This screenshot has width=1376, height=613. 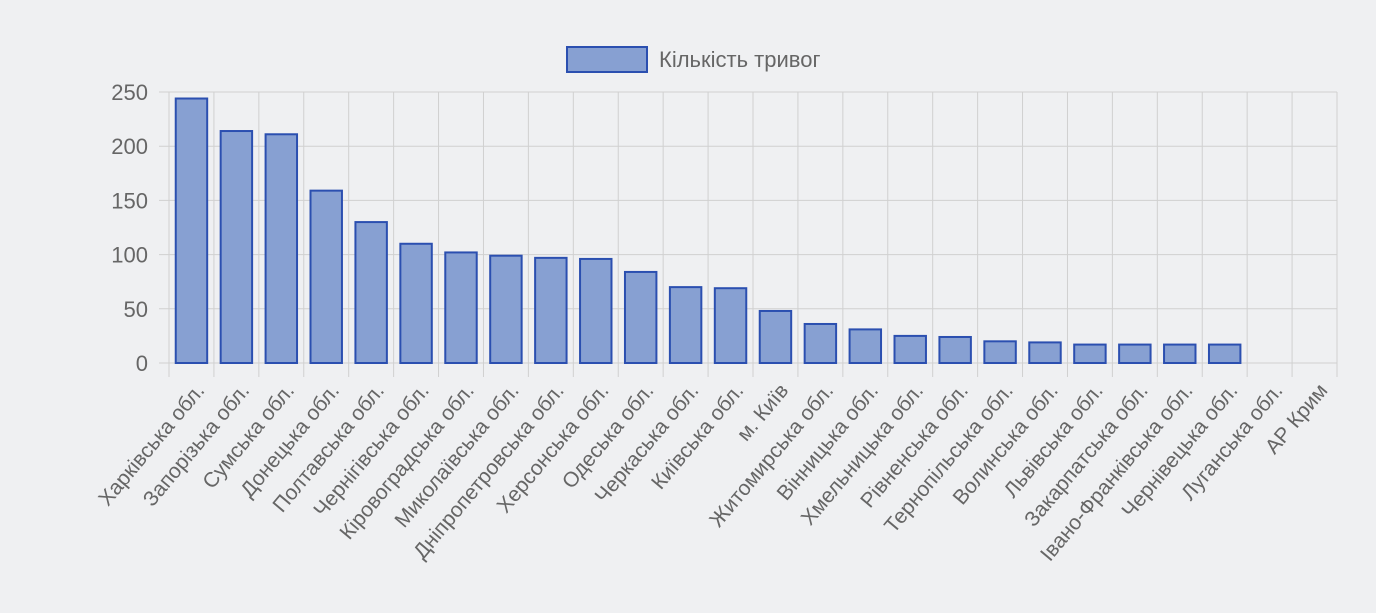 What do you see at coordinates (607, 59) in the screenshot?
I see `legend-swatch` at bounding box center [607, 59].